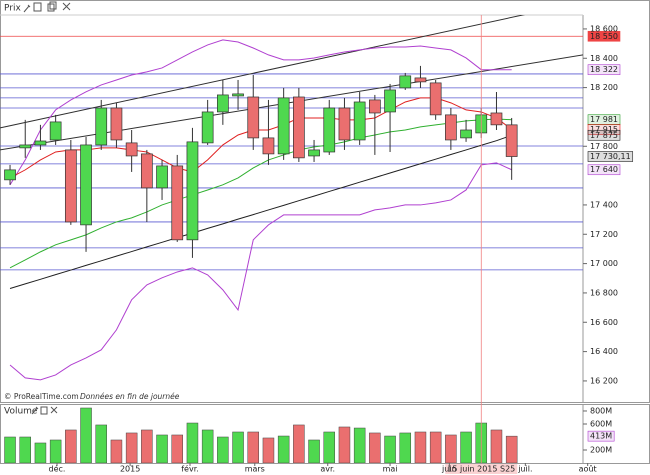 Image resolution: width=650 pixels, height=475 pixels. Describe the element at coordinates (601, 410) in the screenshot. I see `y-tick-label: 800M` at that location.